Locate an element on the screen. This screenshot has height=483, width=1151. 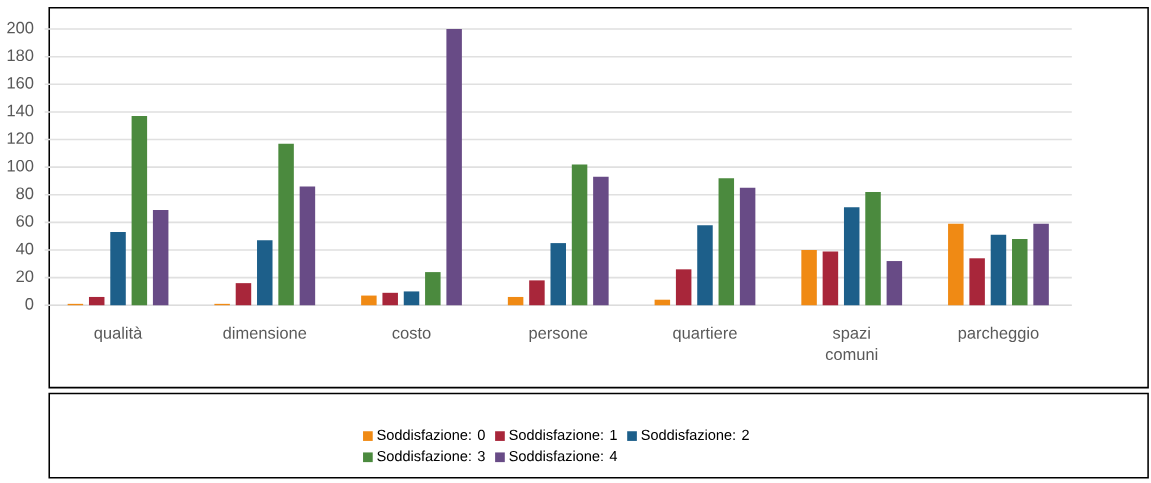
x-tick-label: qualità is located at coordinates (118, 334).